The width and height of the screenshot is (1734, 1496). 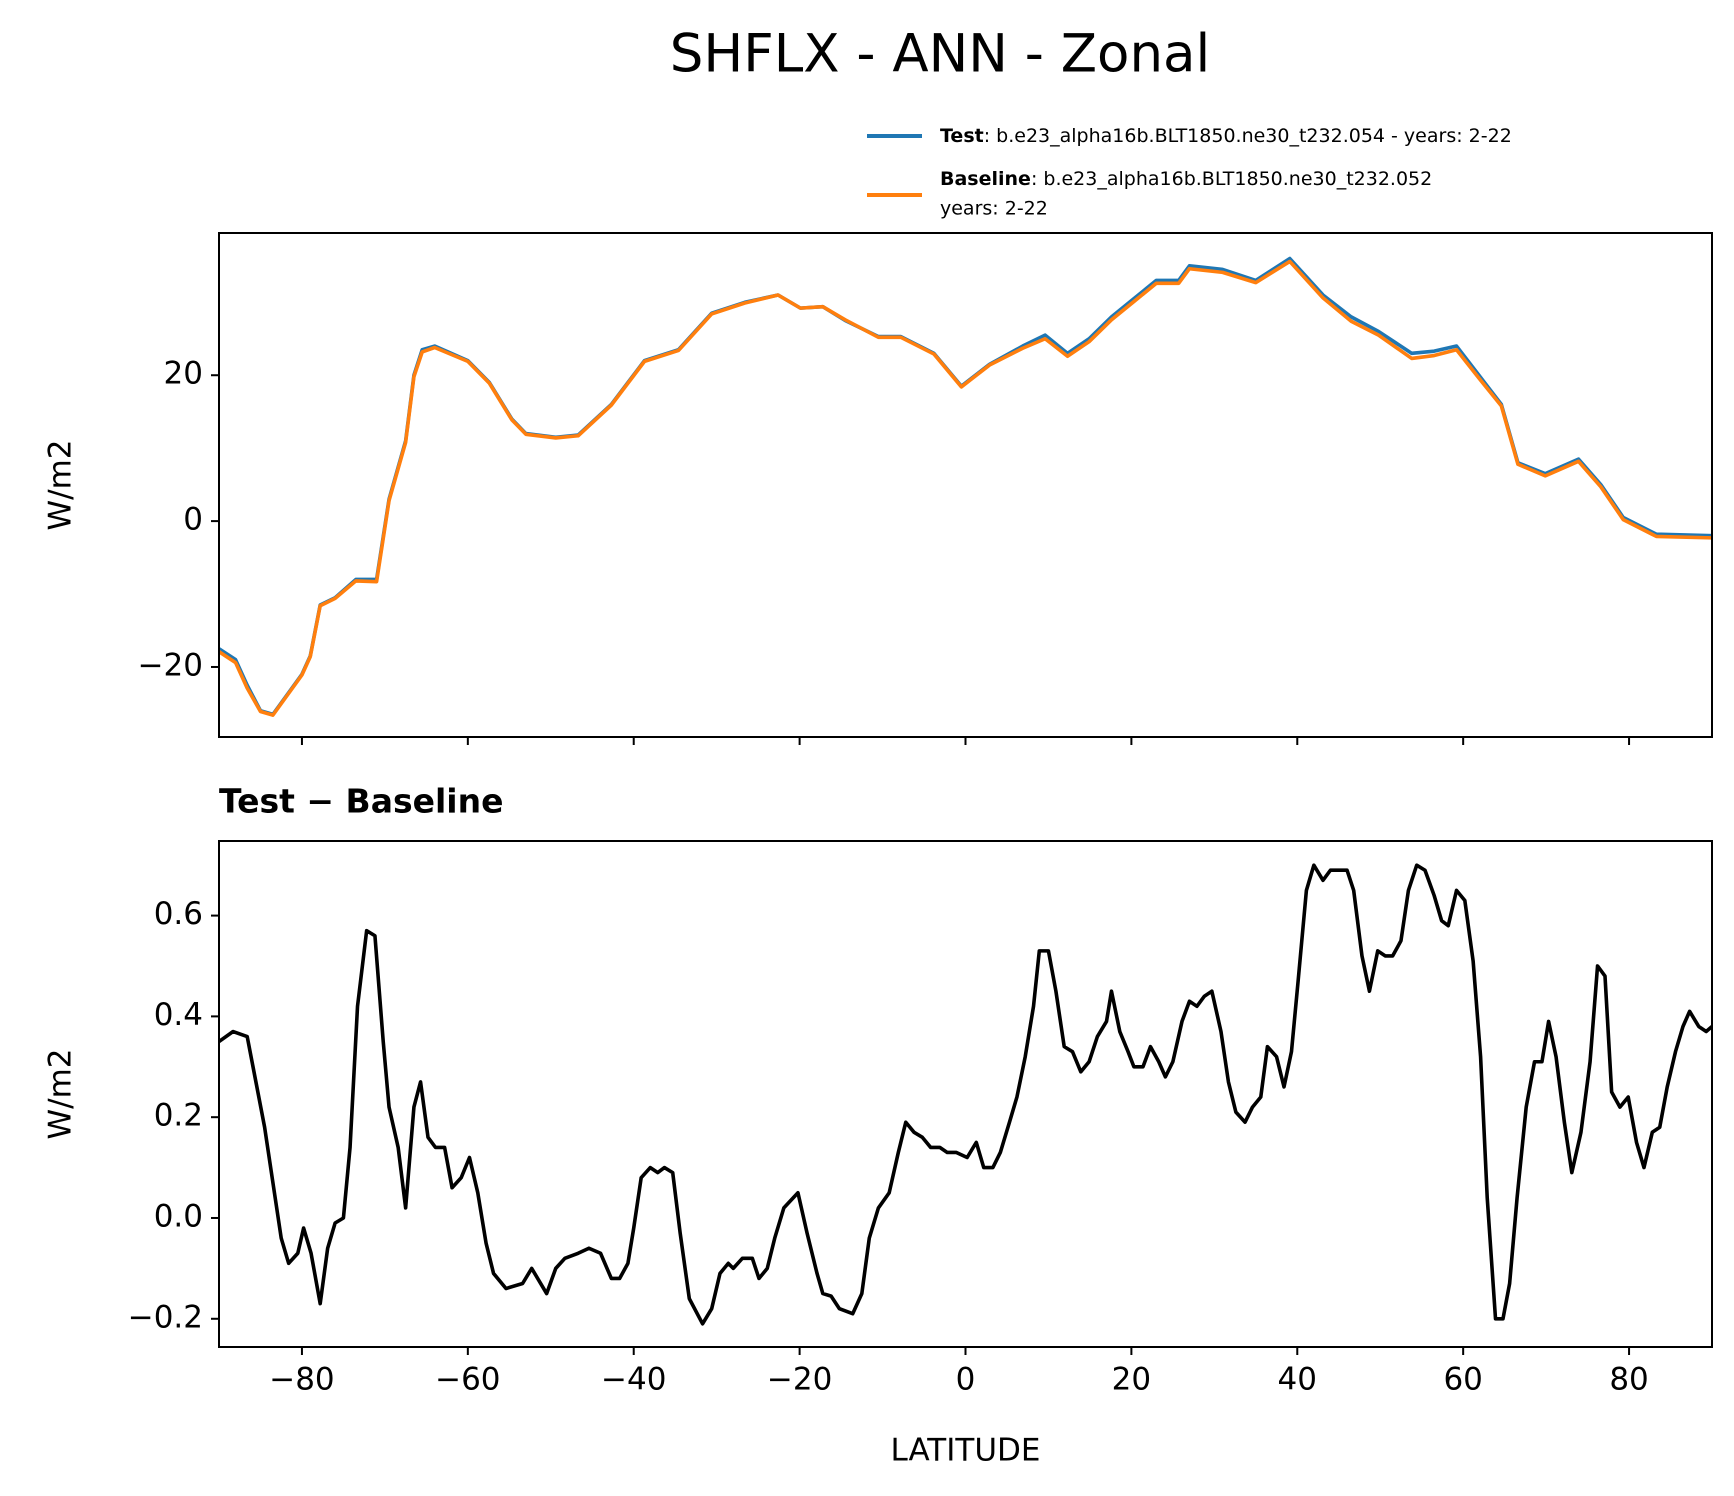 I want to click on y-tick-label: −0.2, so click(x=165, y=1317).